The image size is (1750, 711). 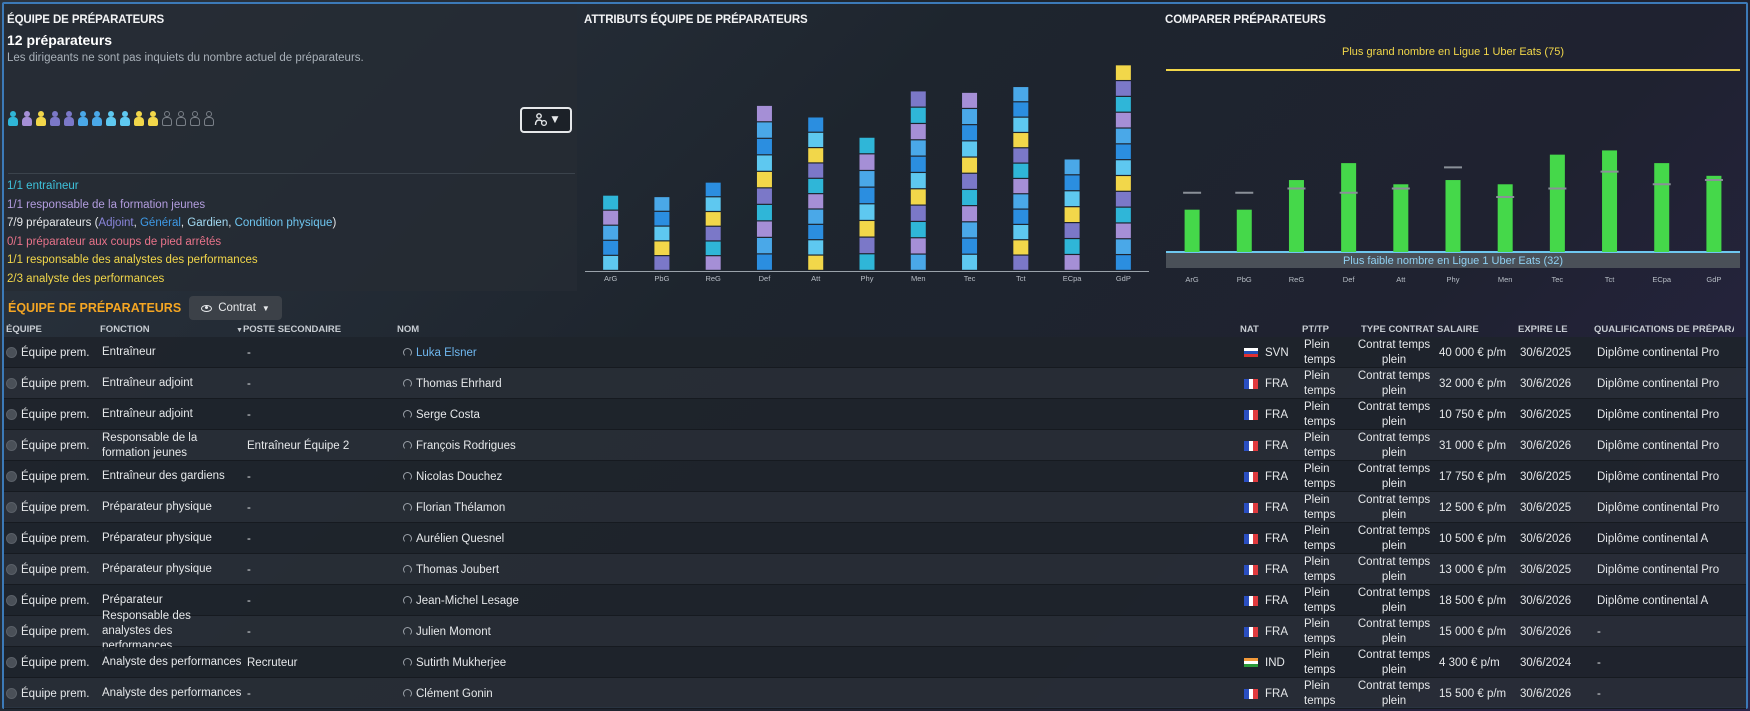 What do you see at coordinates (1458, 329) in the screenshot?
I see `col-salaire: SALAIRE` at bounding box center [1458, 329].